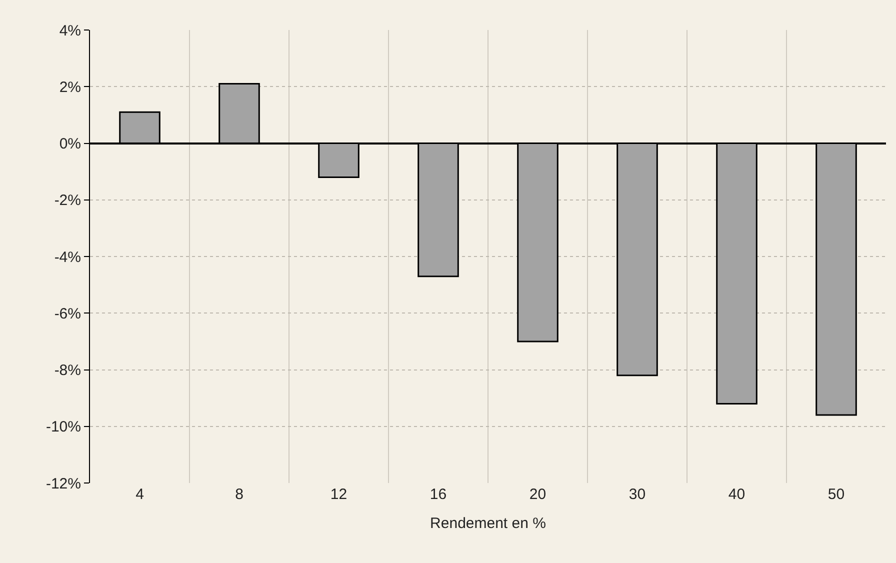  What do you see at coordinates (70, 87) in the screenshot?
I see `y-tick-label: 2%` at bounding box center [70, 87].